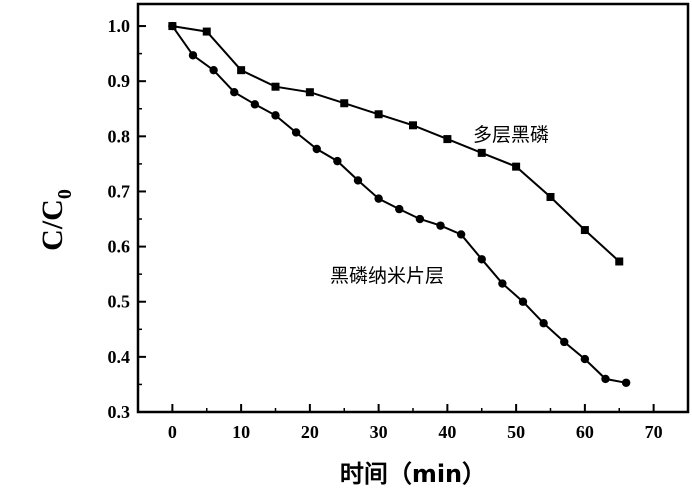  I want to click on y-axis-title: C/C0, so click(56, 220).